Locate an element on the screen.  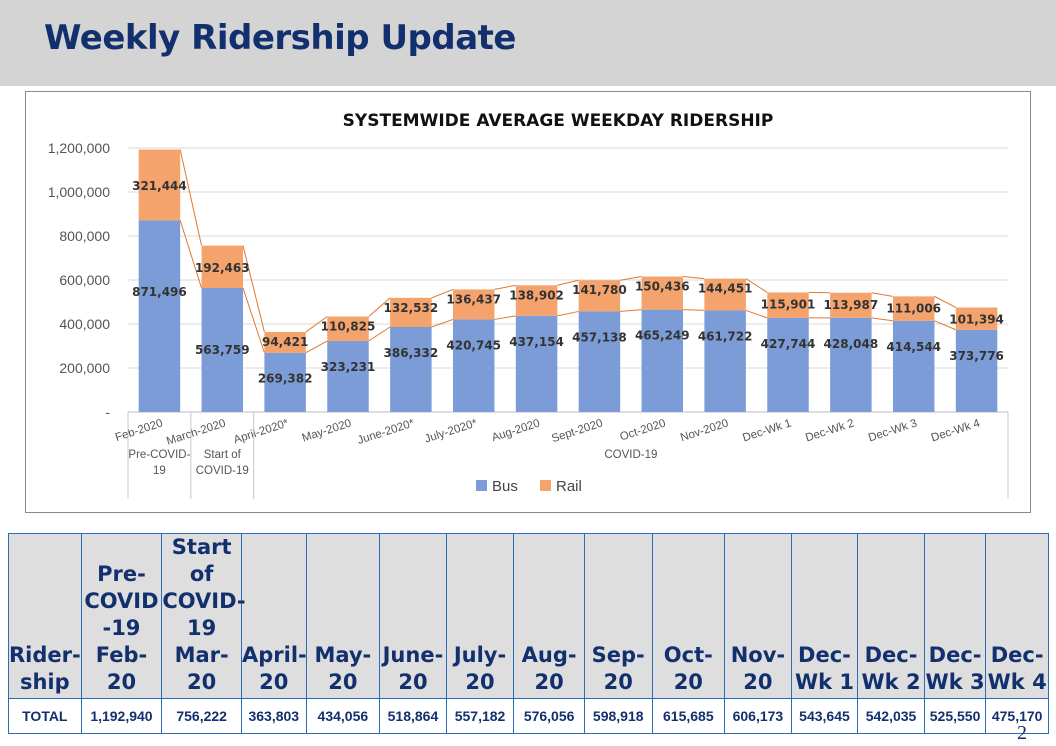
total-cell: 606,173 is located at coordinates (758, 716).